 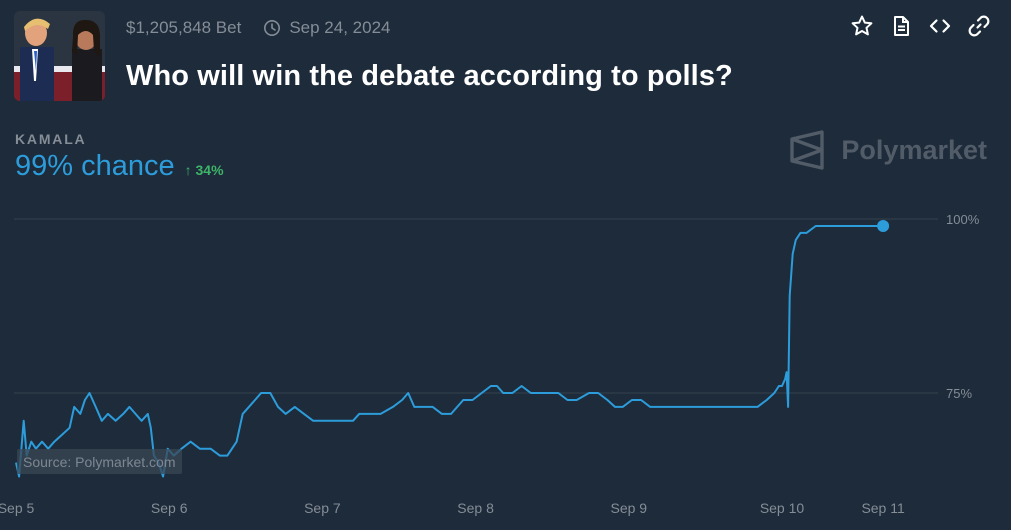 What do you see at coordinates (258, 28) in the screenshot?
I see `market-meta: $1,205,848 Bet Sep 24, 2024` at bounding box center [258, 28].